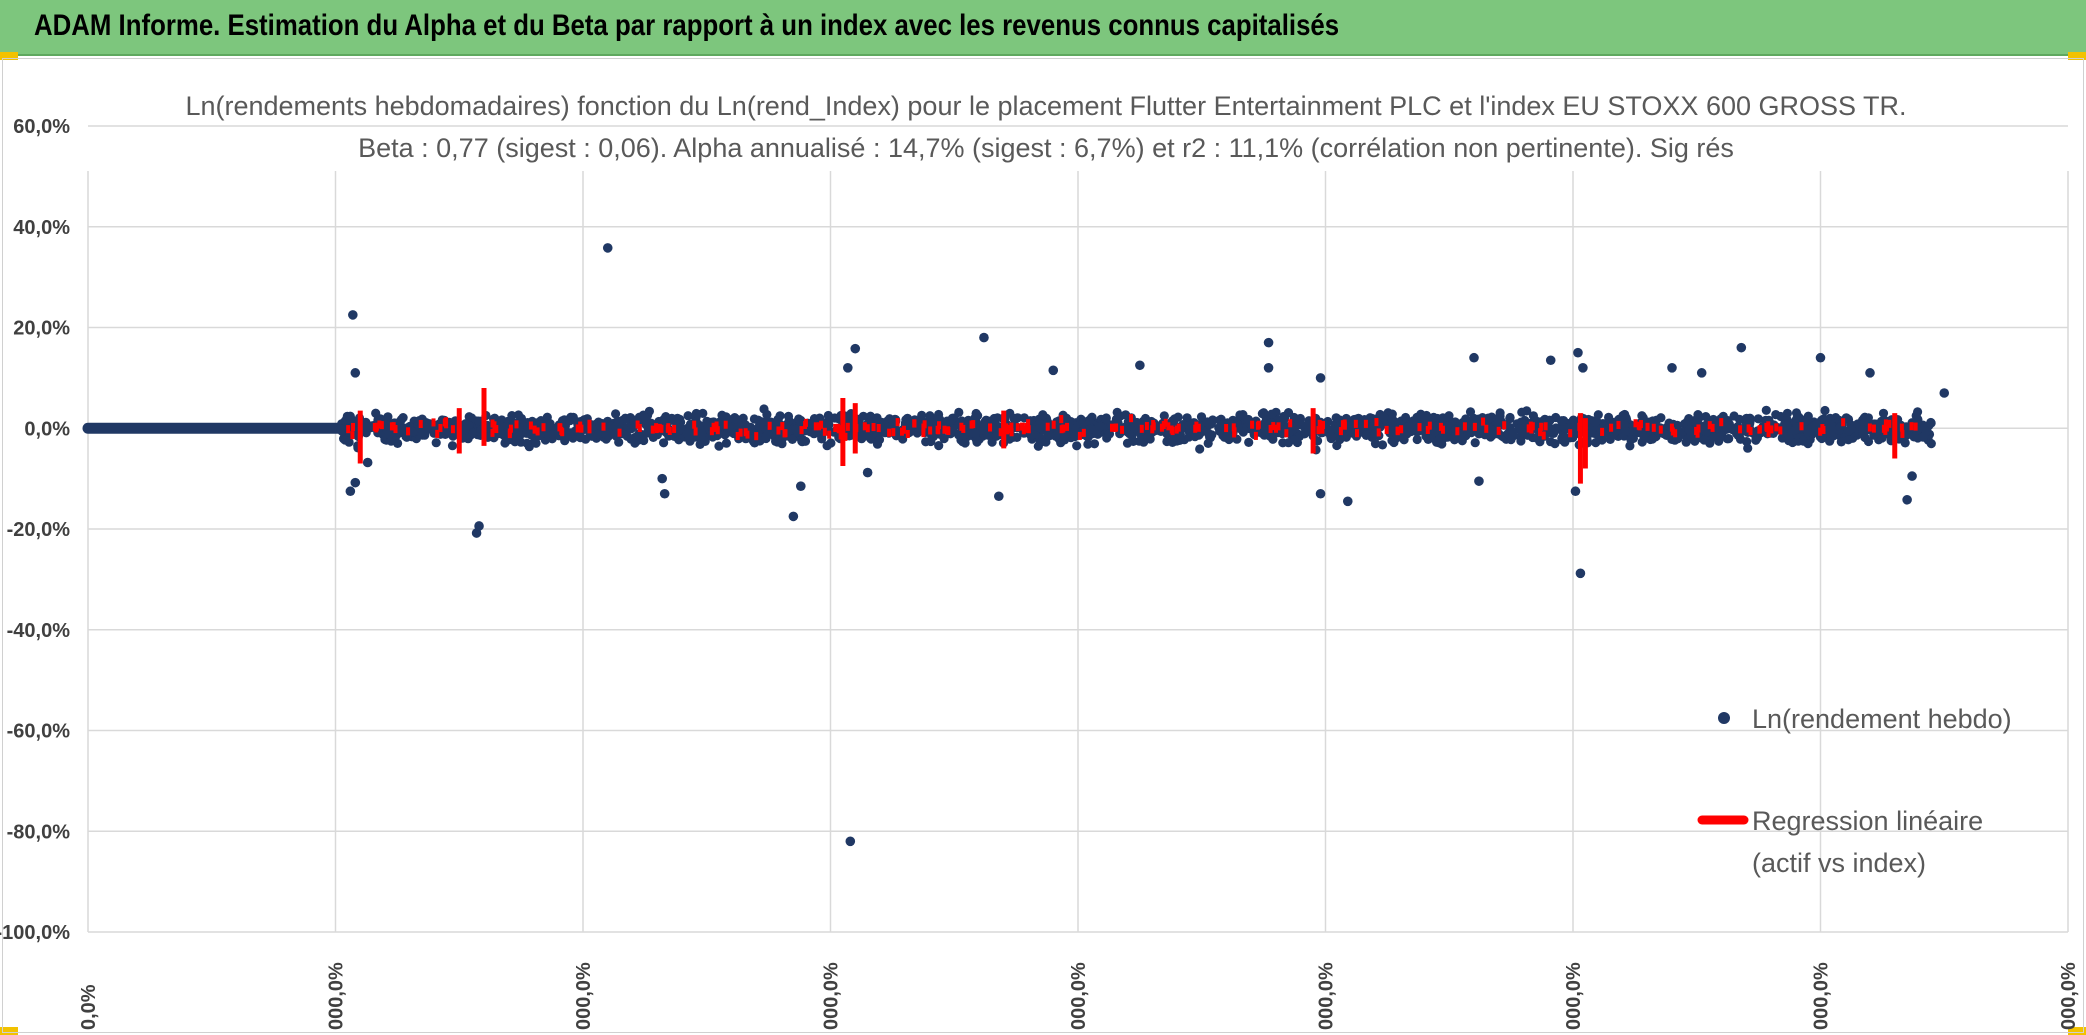 This screenshot has width=2086, height=1035. What do you see at coordinates (39, 832) in the screenshot?
I see `y-tick-label: -80,0%` at bounding box center [39, 832].